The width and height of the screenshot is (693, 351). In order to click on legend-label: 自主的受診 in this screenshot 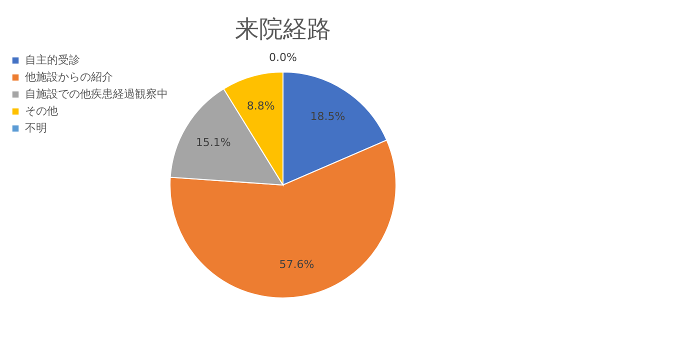, I will do `click(52, 60)`.